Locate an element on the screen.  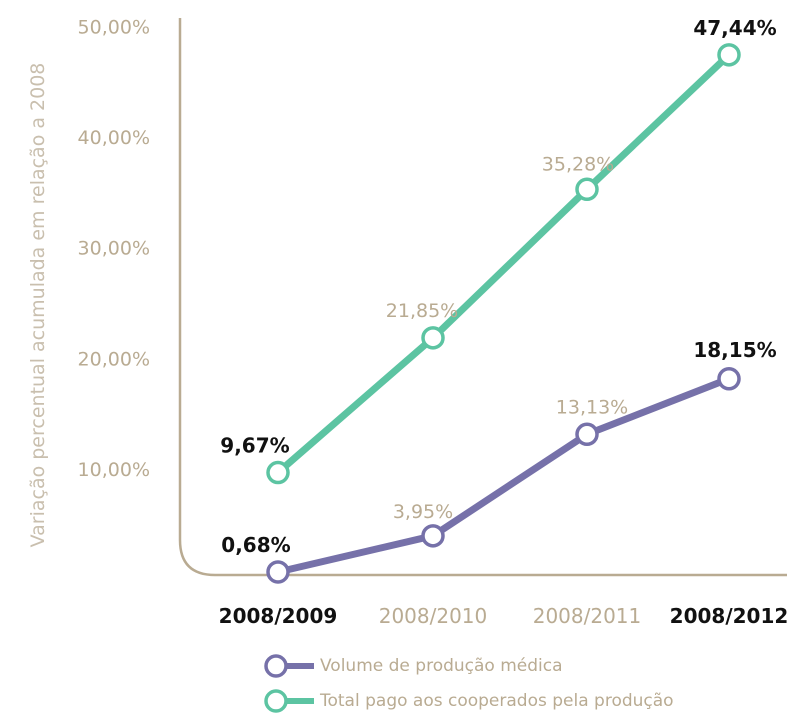
legend-label-total: Total pago aos cooperados pela produção is located at coordinates (497, 701).